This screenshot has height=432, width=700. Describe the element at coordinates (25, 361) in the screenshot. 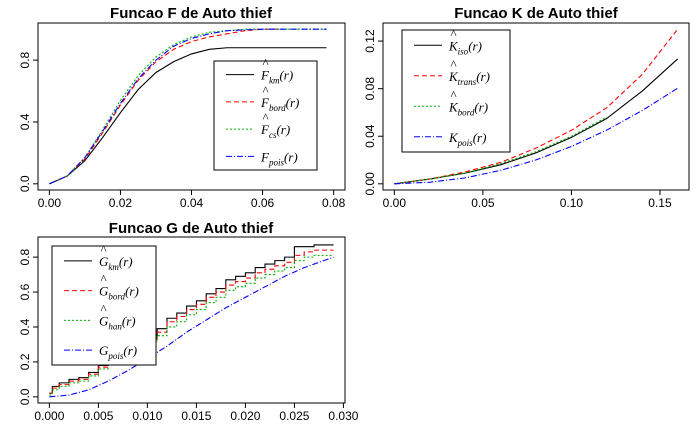

I see `y-tick-label: 0.2` at that location.